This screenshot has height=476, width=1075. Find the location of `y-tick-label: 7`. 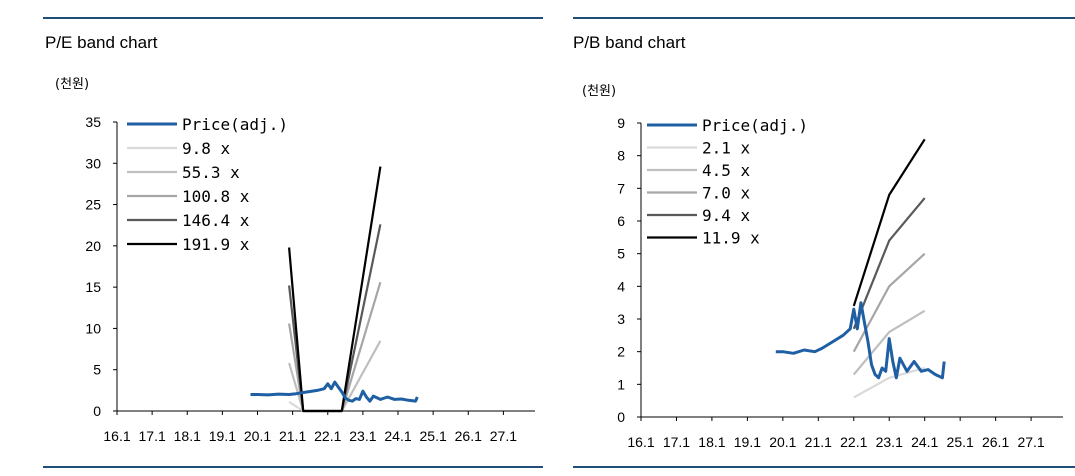

y-tick-label: 7 is located at coordinates (621, 188).